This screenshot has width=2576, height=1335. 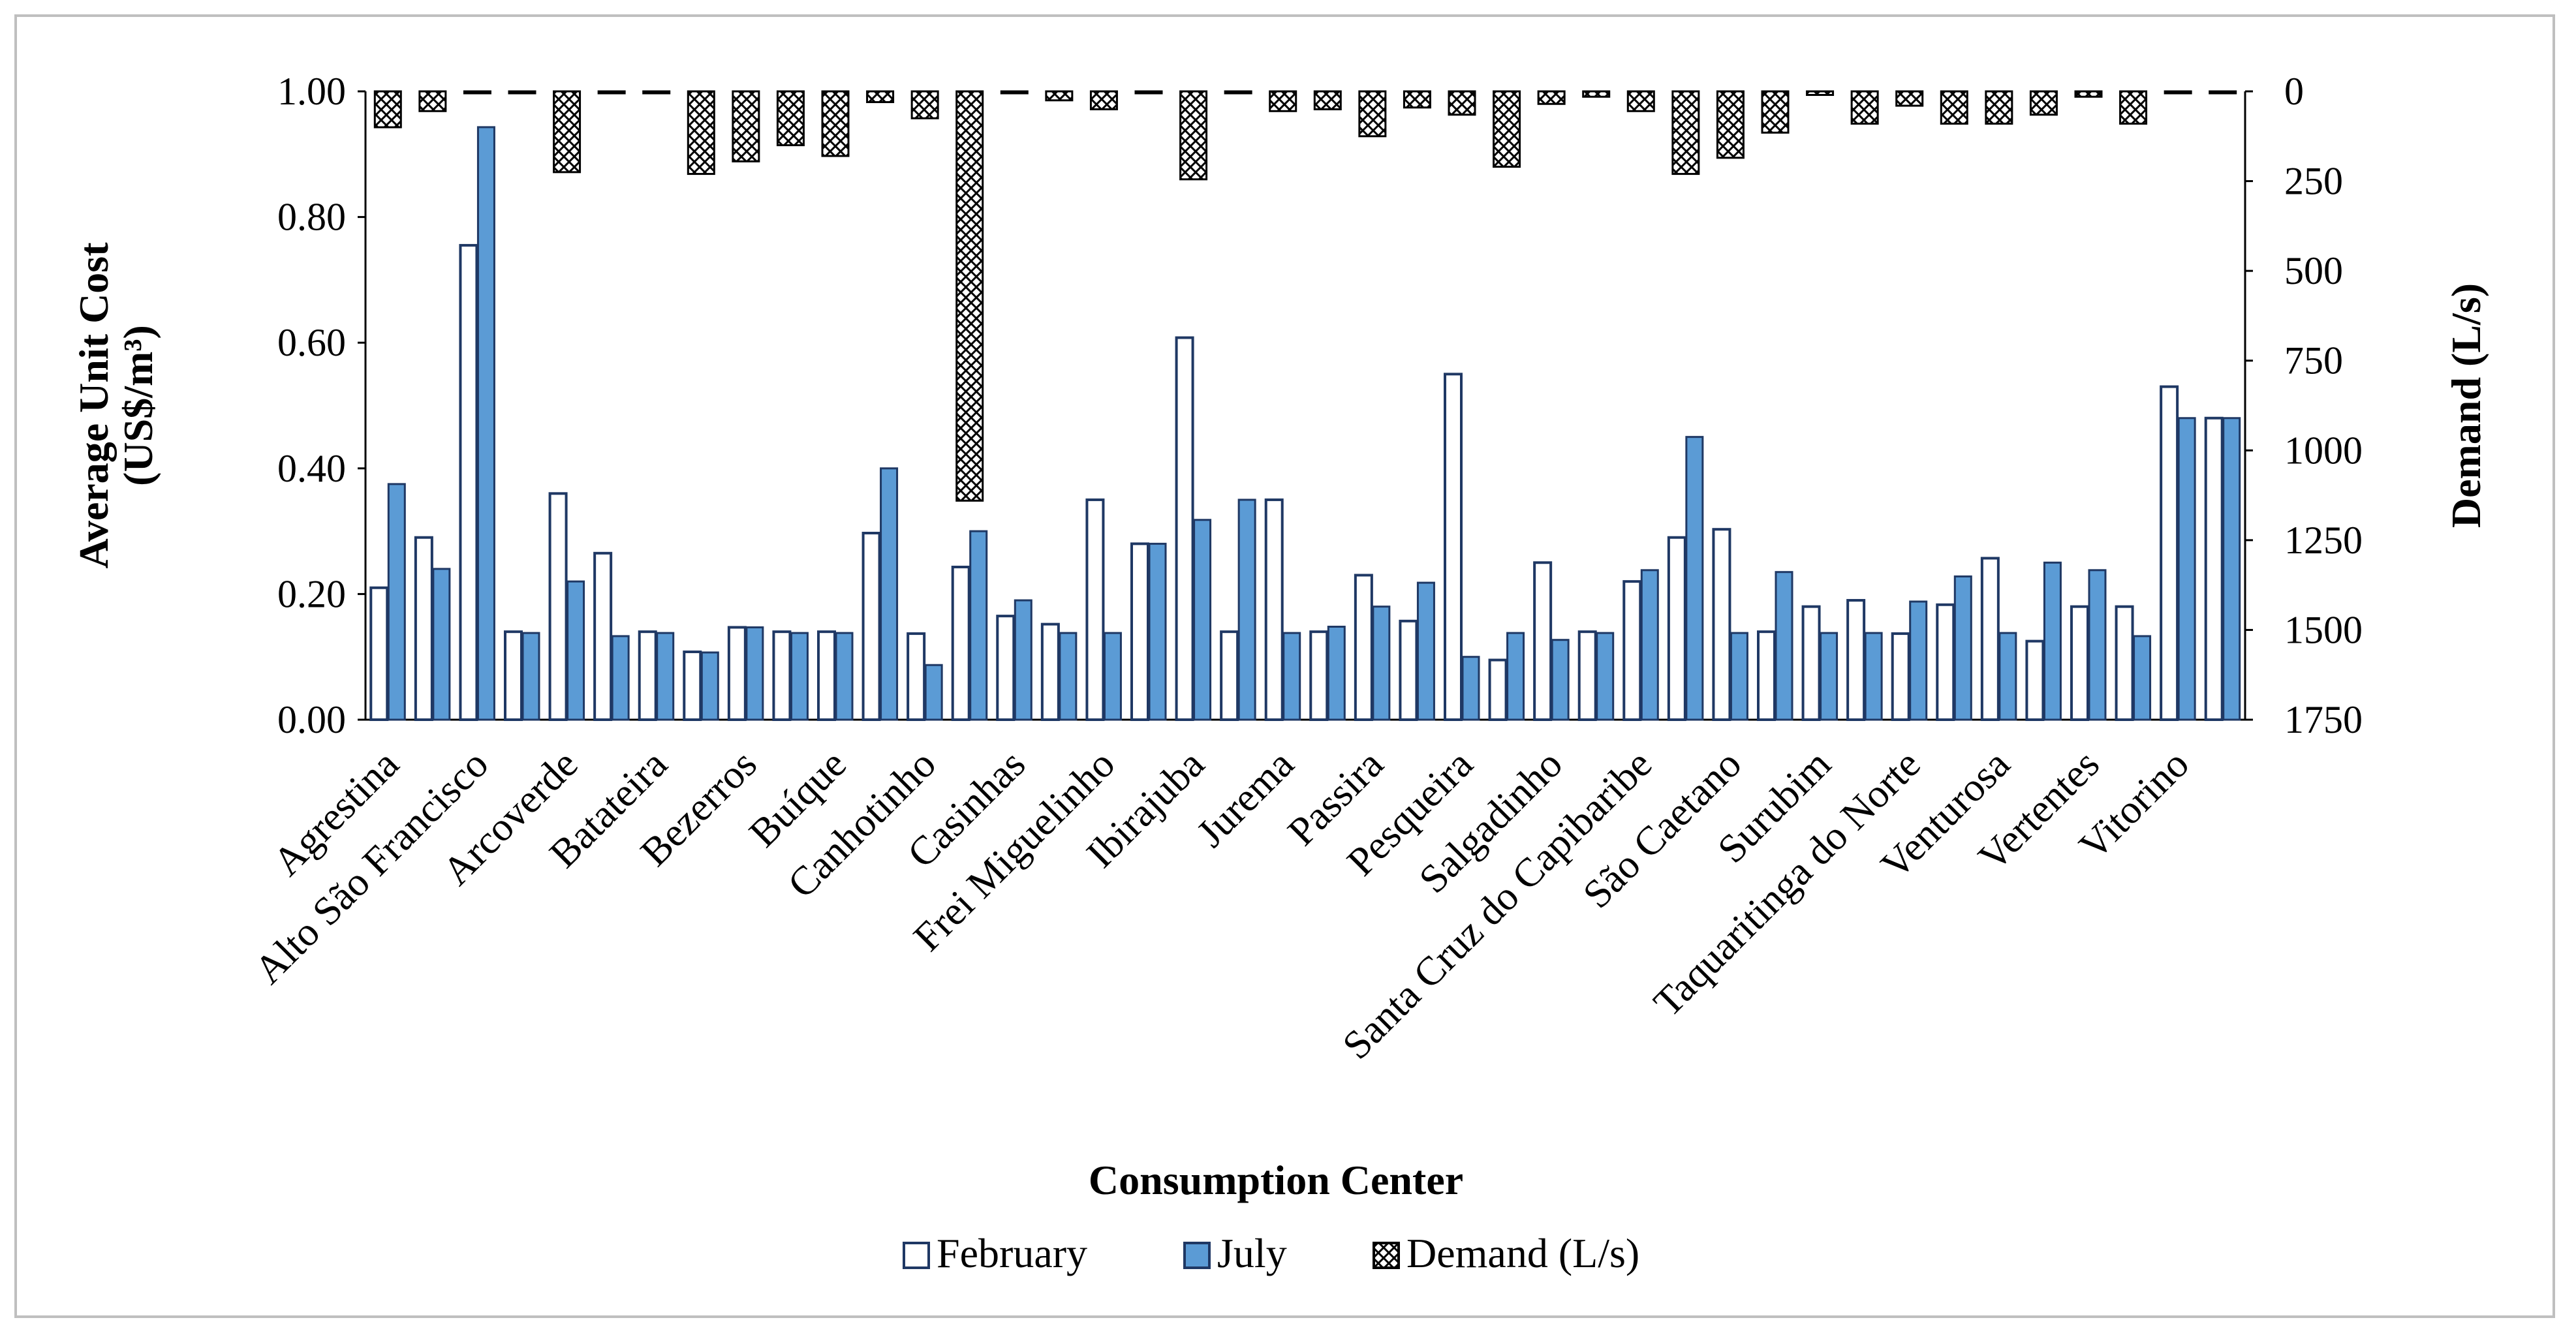 I want to click on legend-demand-label: Demand (L/s), so click(x=1522, y=1253).